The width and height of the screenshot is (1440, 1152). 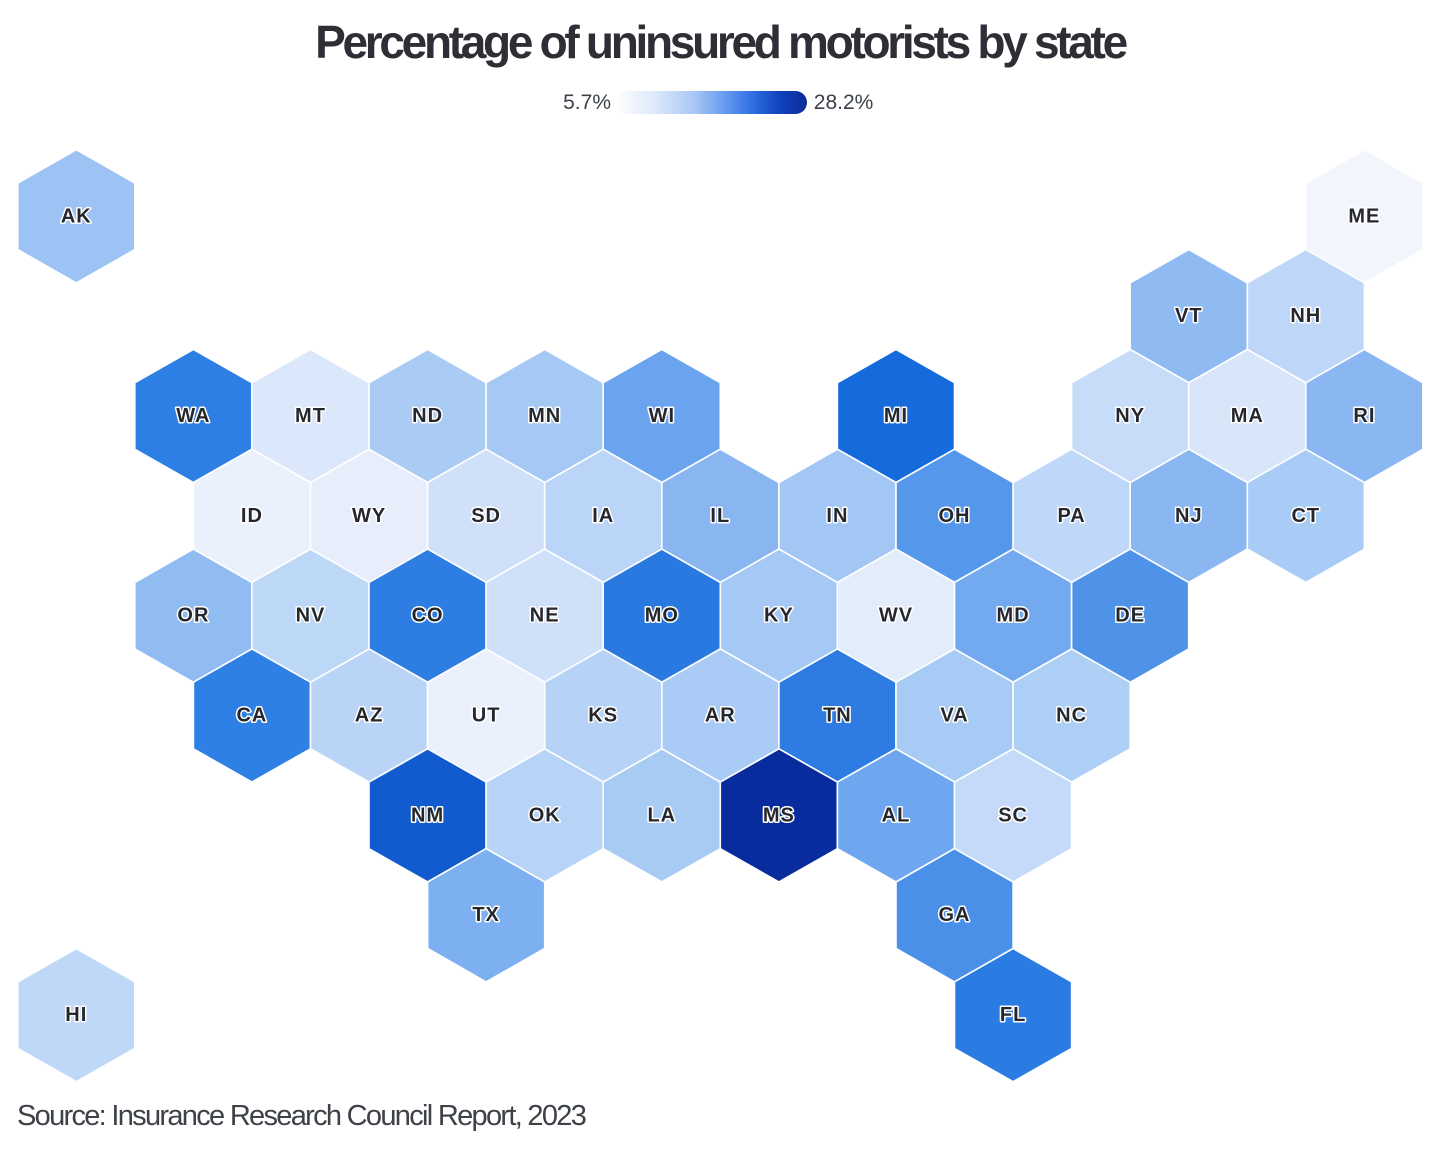 I want to click on svg-text: IN, so click(x=837, y=516).